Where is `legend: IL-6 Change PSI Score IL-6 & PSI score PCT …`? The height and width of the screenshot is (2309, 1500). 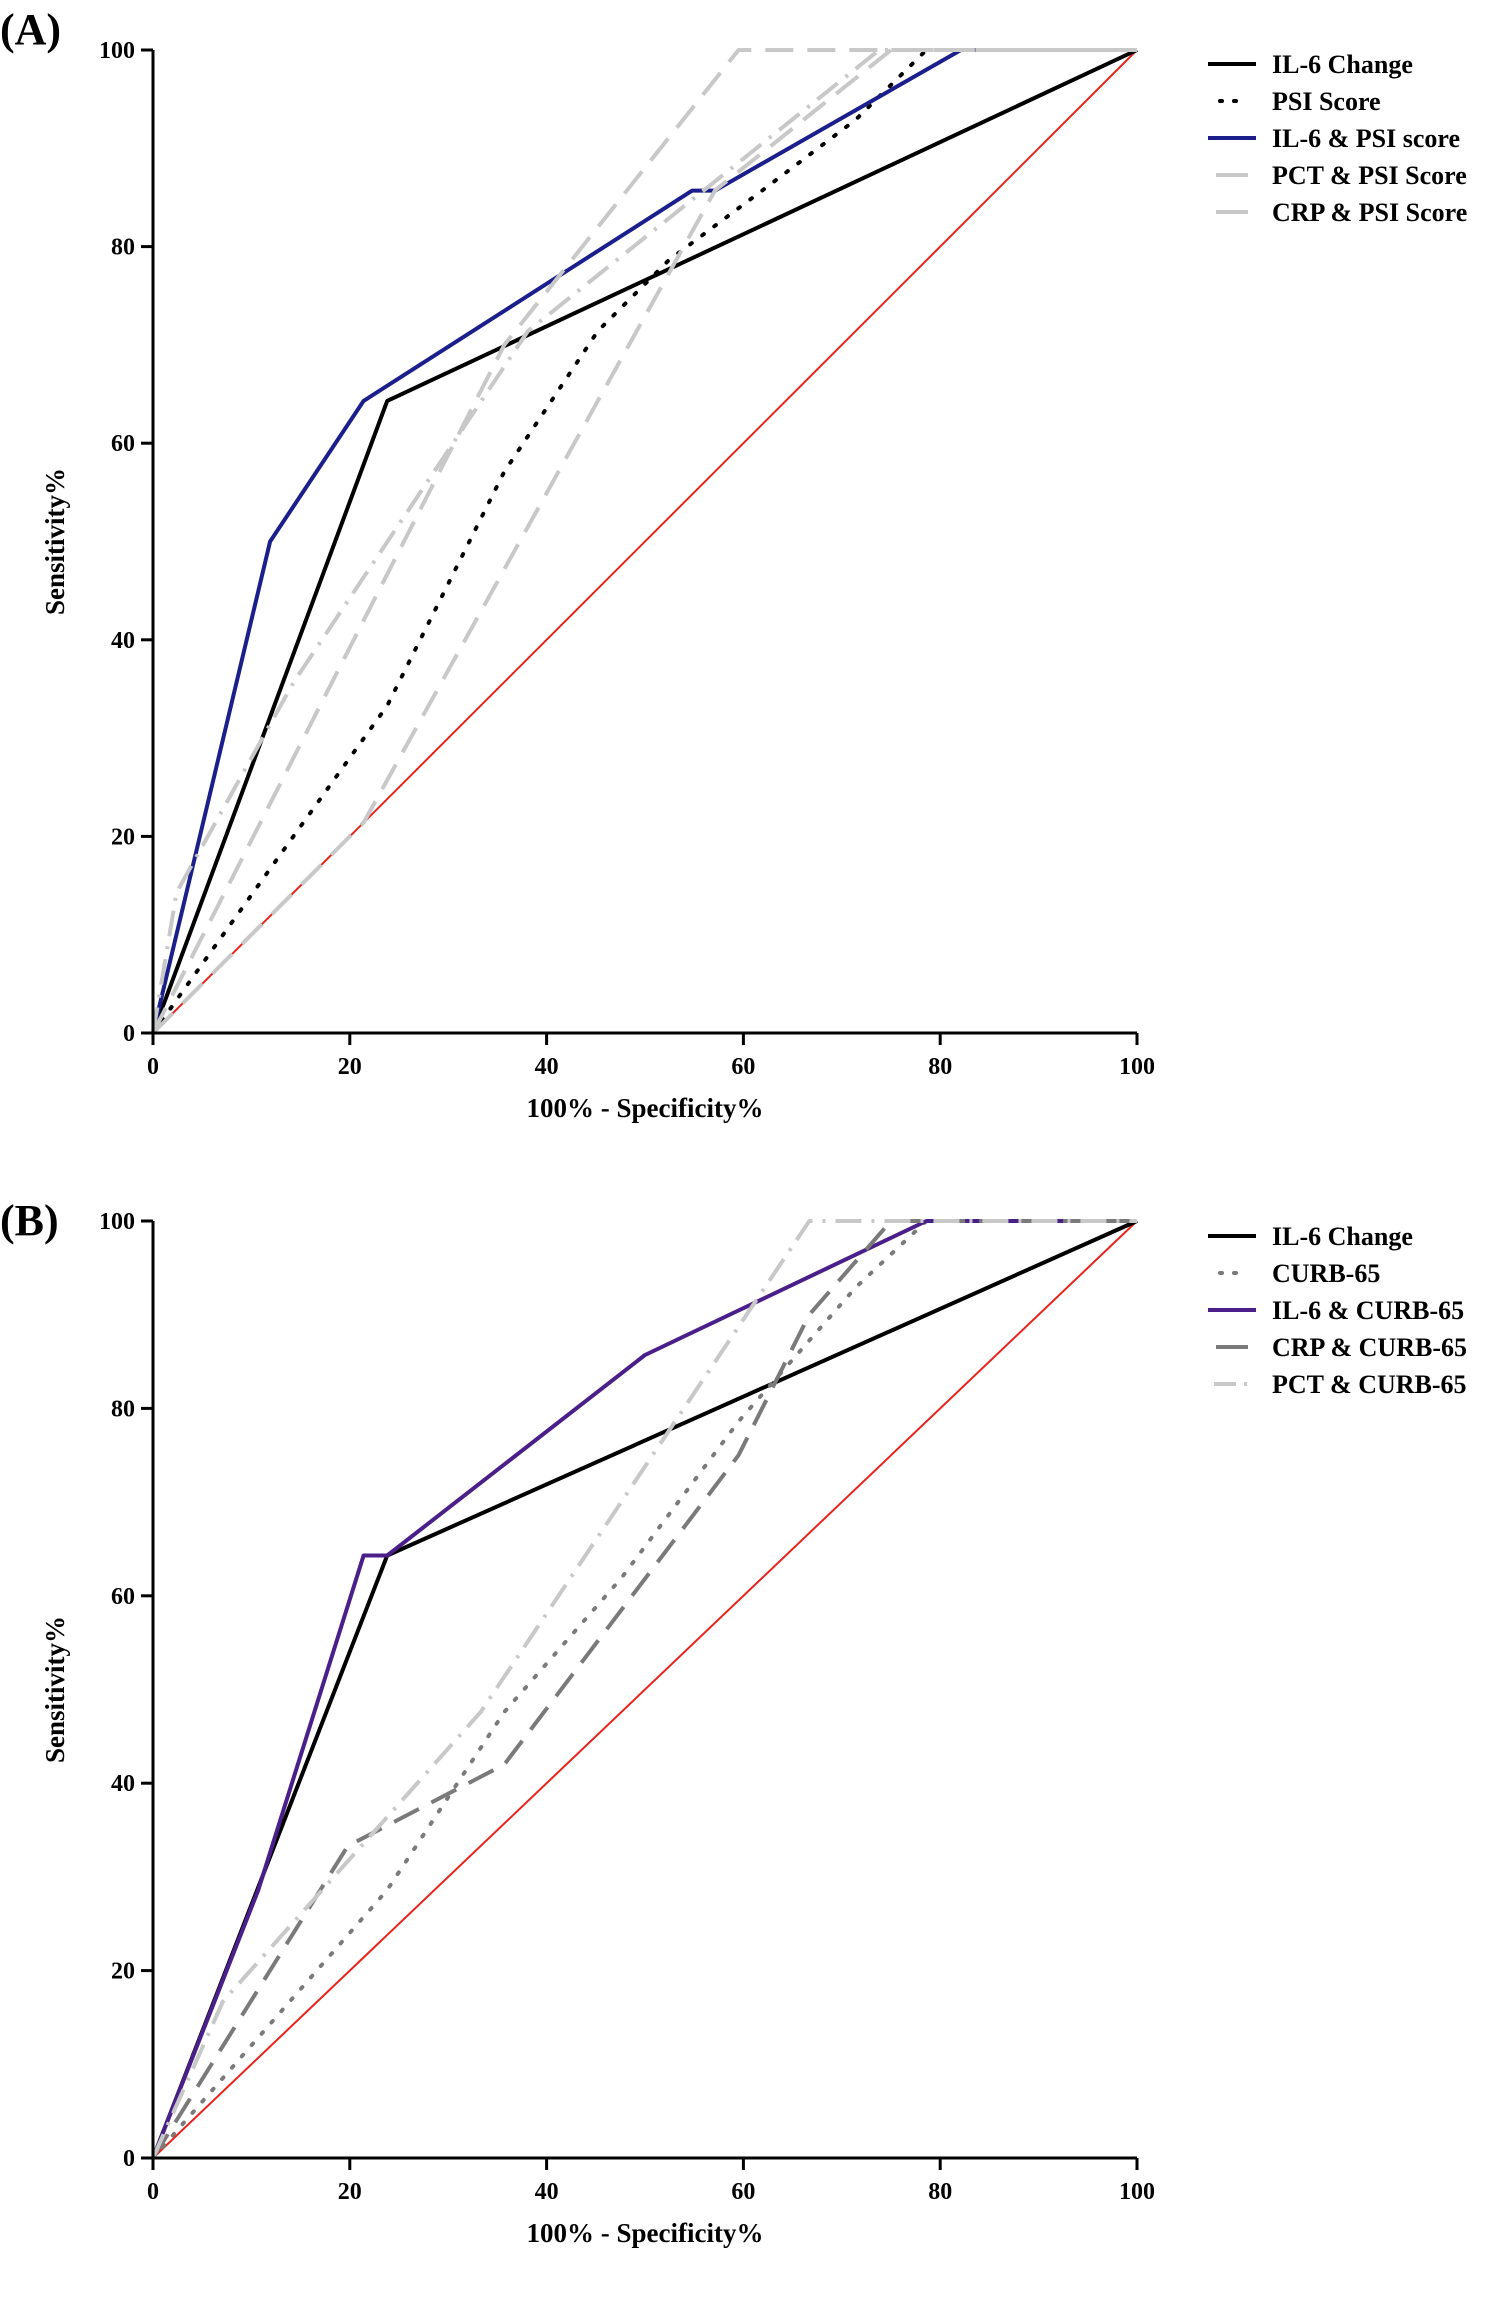
legend: IL-6 Change PSI Score IL-6 & PSI score PCT … is located at coordinates (1337, 138).